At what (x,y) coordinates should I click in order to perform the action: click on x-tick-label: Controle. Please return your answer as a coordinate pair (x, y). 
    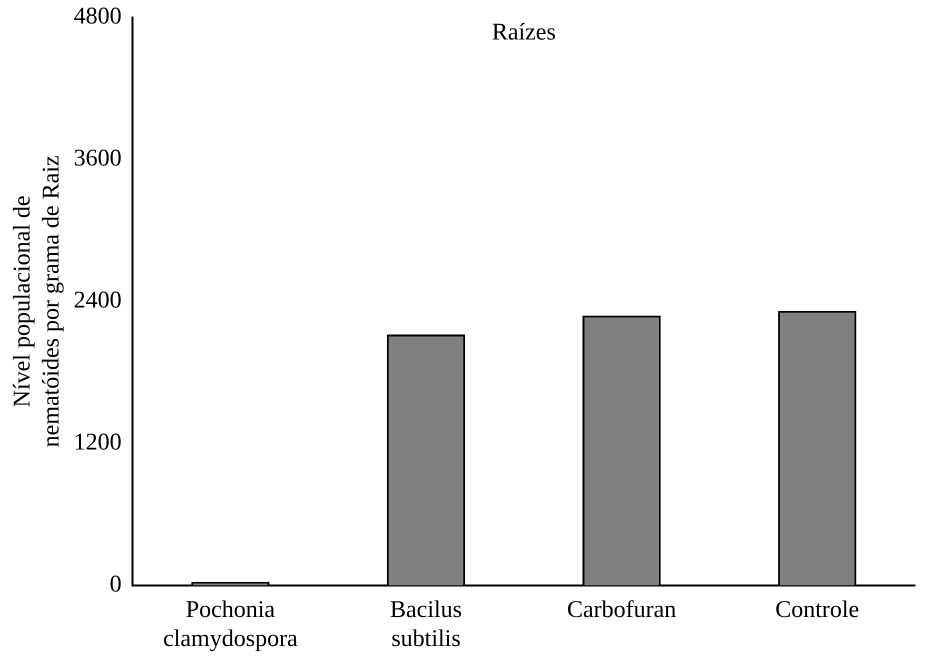
    Looking at the image, I should click on (817, 610).